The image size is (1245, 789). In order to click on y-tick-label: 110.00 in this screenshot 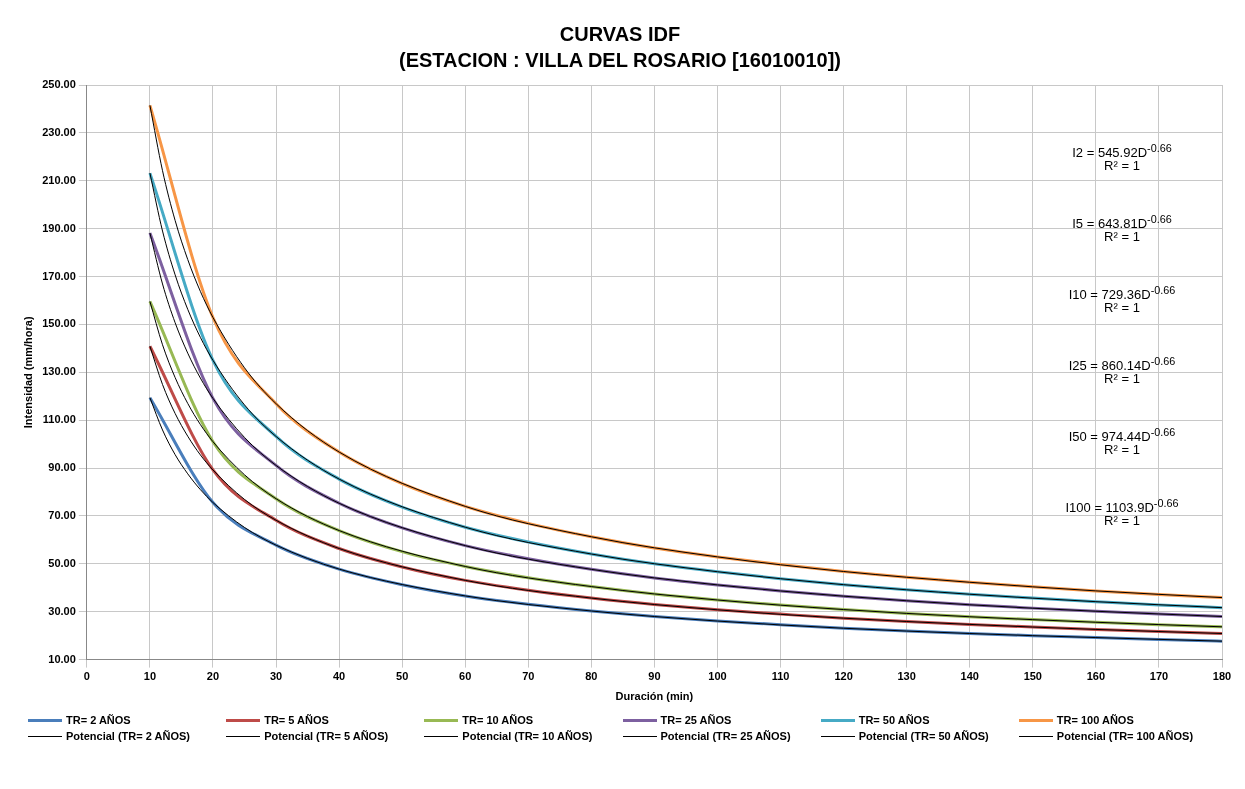, I will do `click(59, 419)`.